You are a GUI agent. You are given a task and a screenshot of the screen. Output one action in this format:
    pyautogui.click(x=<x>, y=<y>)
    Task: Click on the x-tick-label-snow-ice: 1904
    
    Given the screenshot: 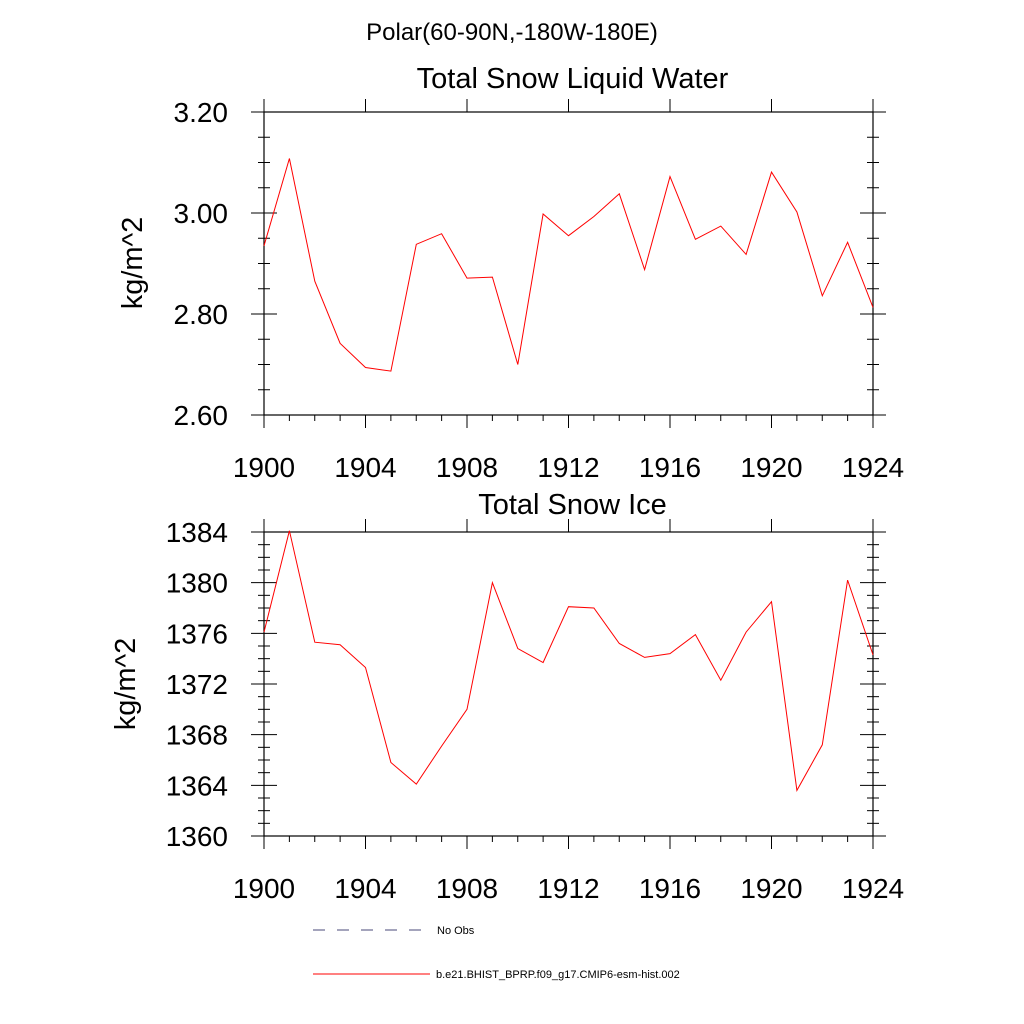 What is the action you would take?
    pyautogui.click(x=365, y=888)
    